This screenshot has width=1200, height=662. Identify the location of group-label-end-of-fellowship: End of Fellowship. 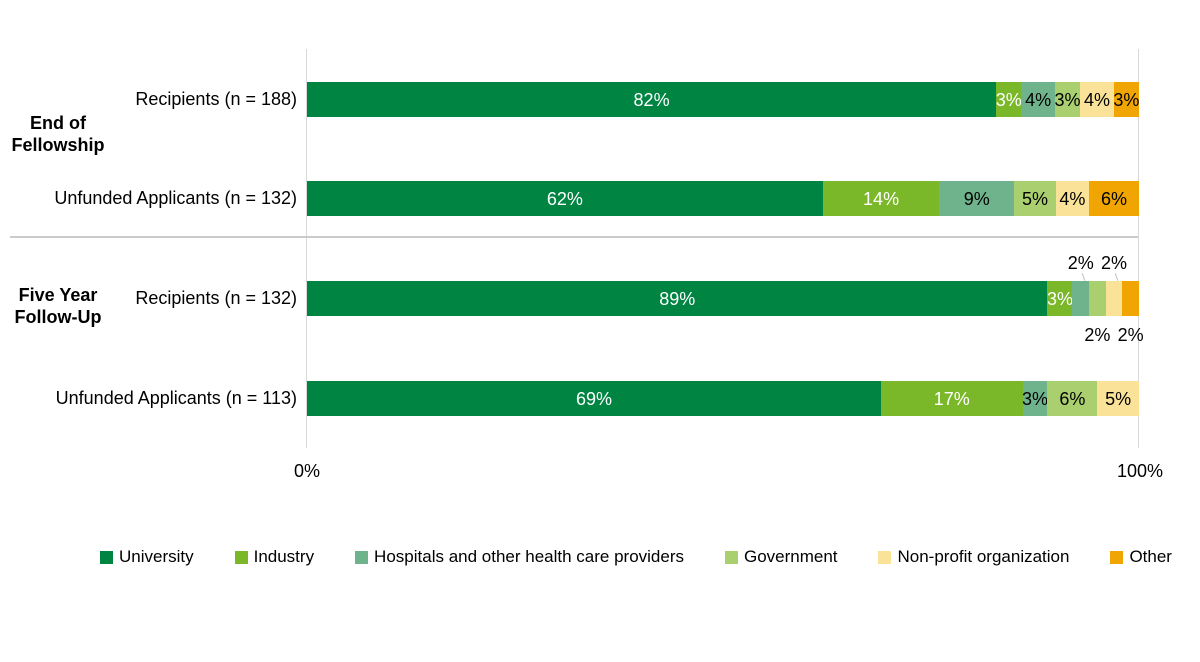
(58, 134).